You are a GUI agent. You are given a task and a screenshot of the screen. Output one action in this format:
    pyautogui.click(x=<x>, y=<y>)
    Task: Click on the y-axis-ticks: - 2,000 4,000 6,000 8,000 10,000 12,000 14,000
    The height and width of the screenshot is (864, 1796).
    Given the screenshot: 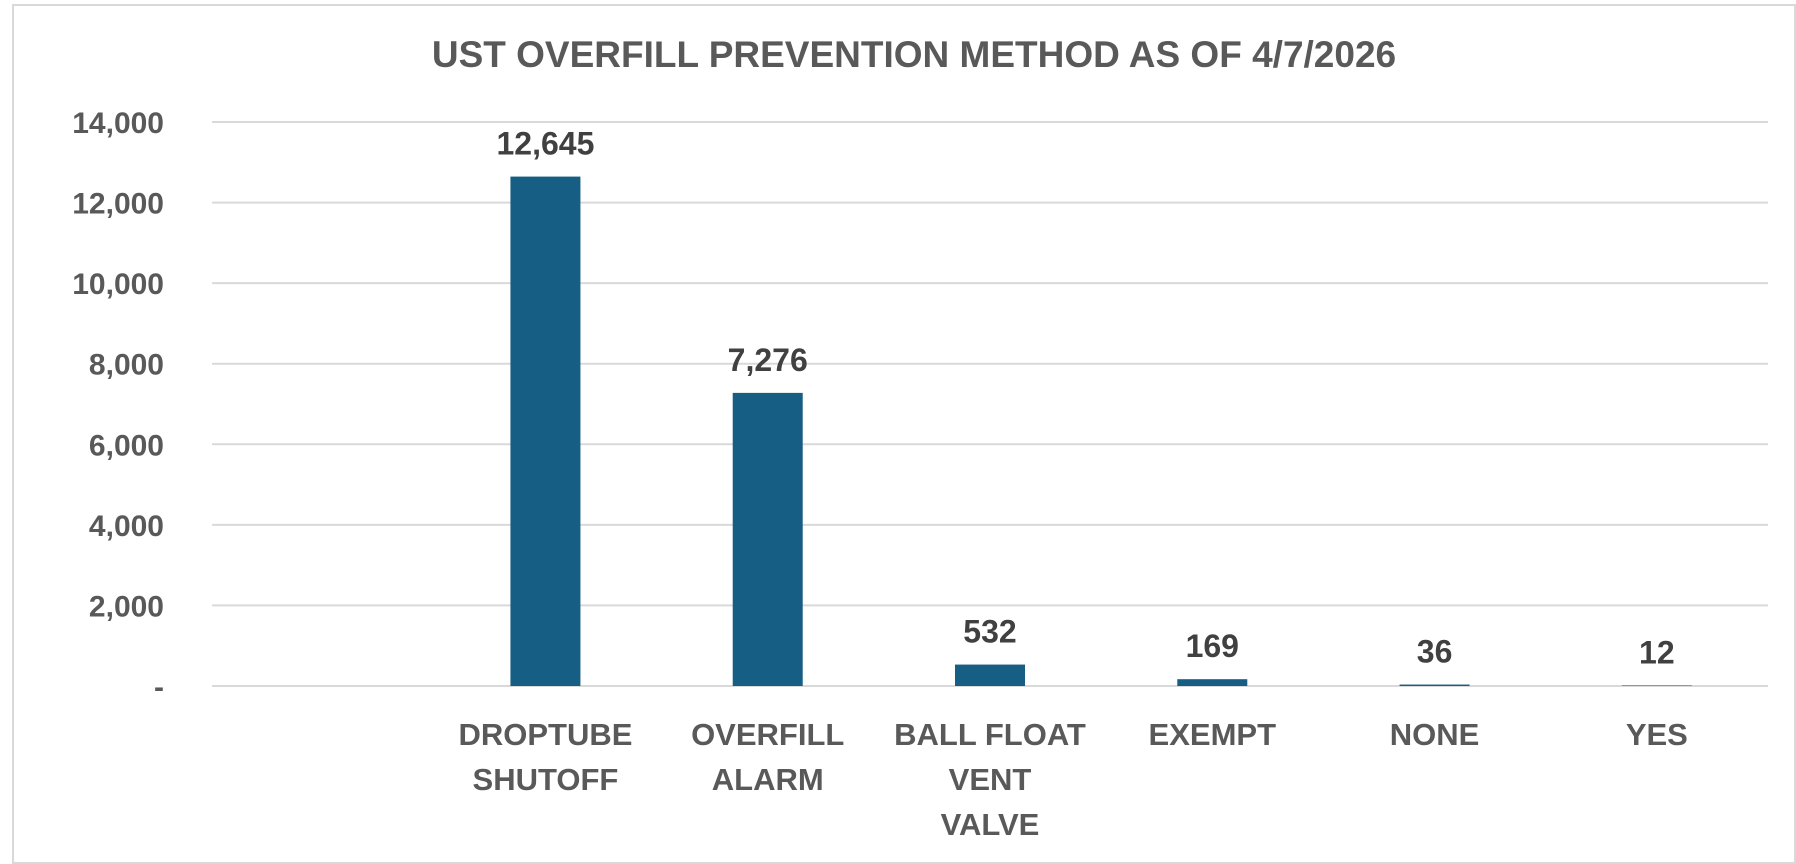 What is the action you would take?
    pyautogui.click(x=118, y=405)
    